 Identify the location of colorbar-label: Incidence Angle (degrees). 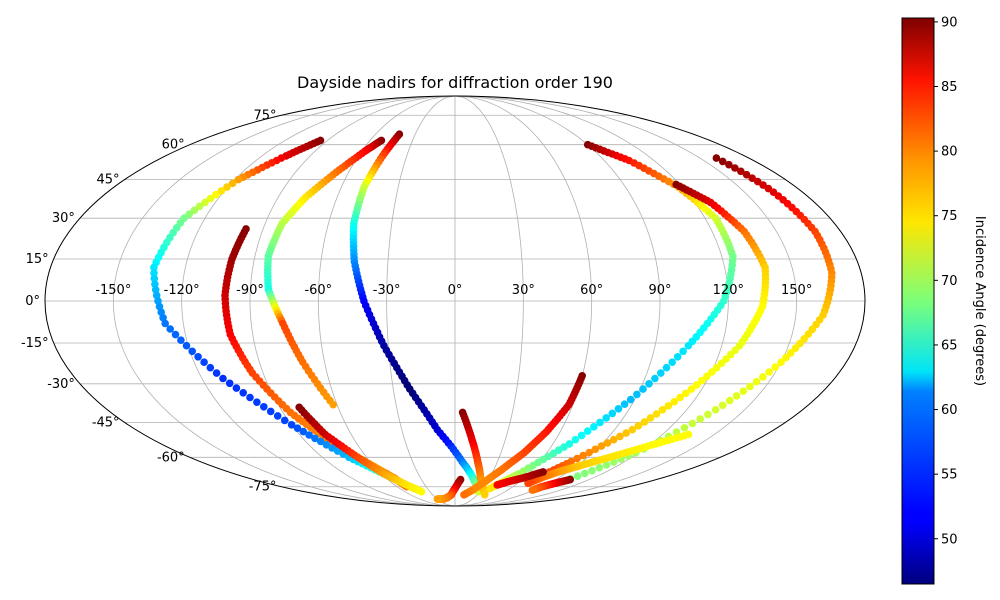
(979, 301).